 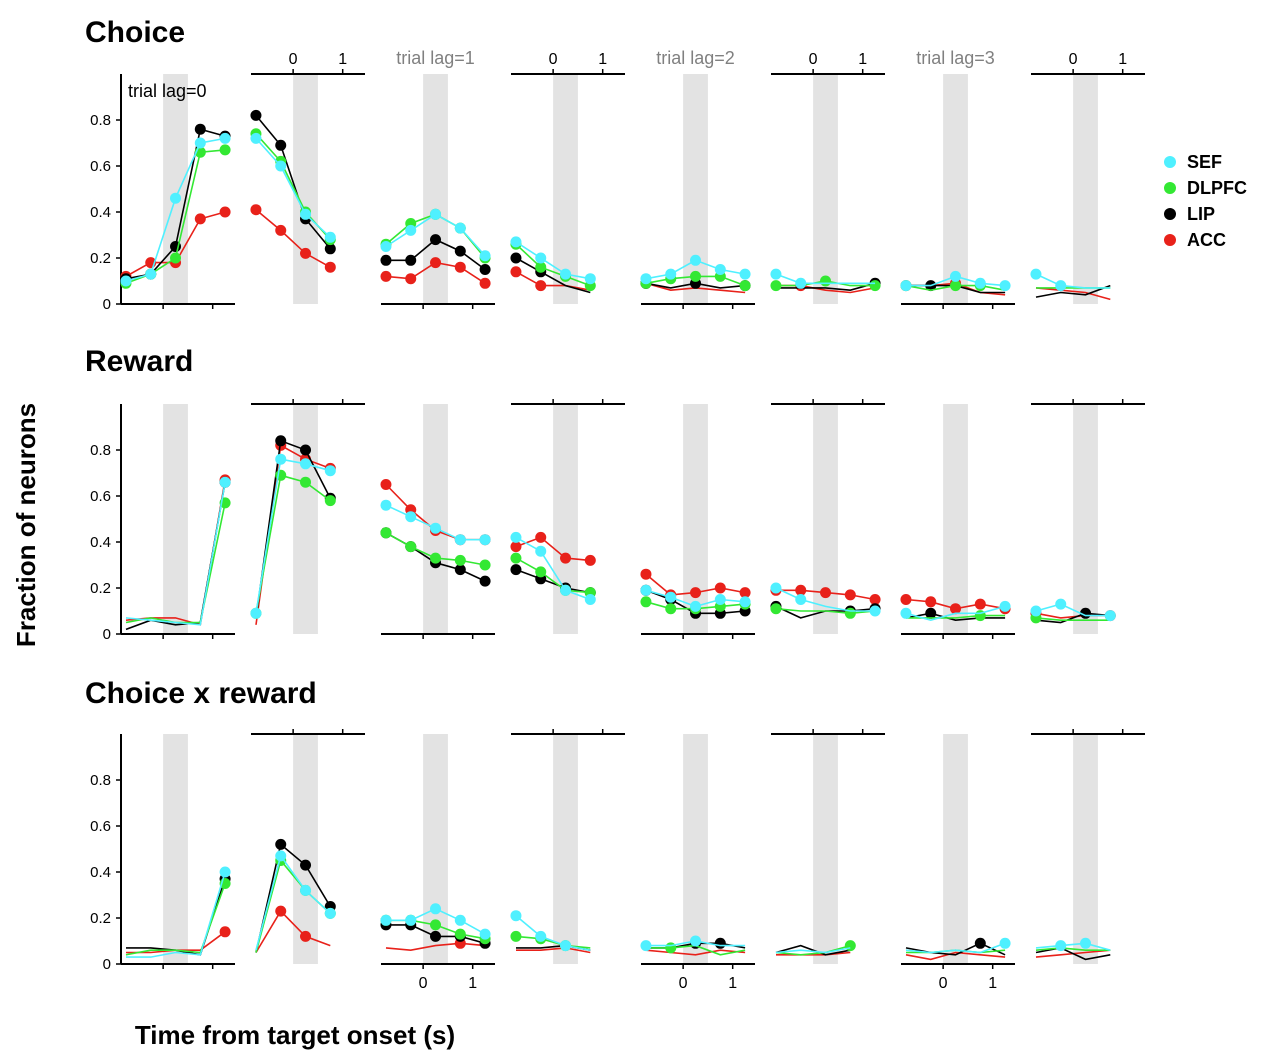 I want to click on legend-marker-acc, so click(x=1170, y=240).